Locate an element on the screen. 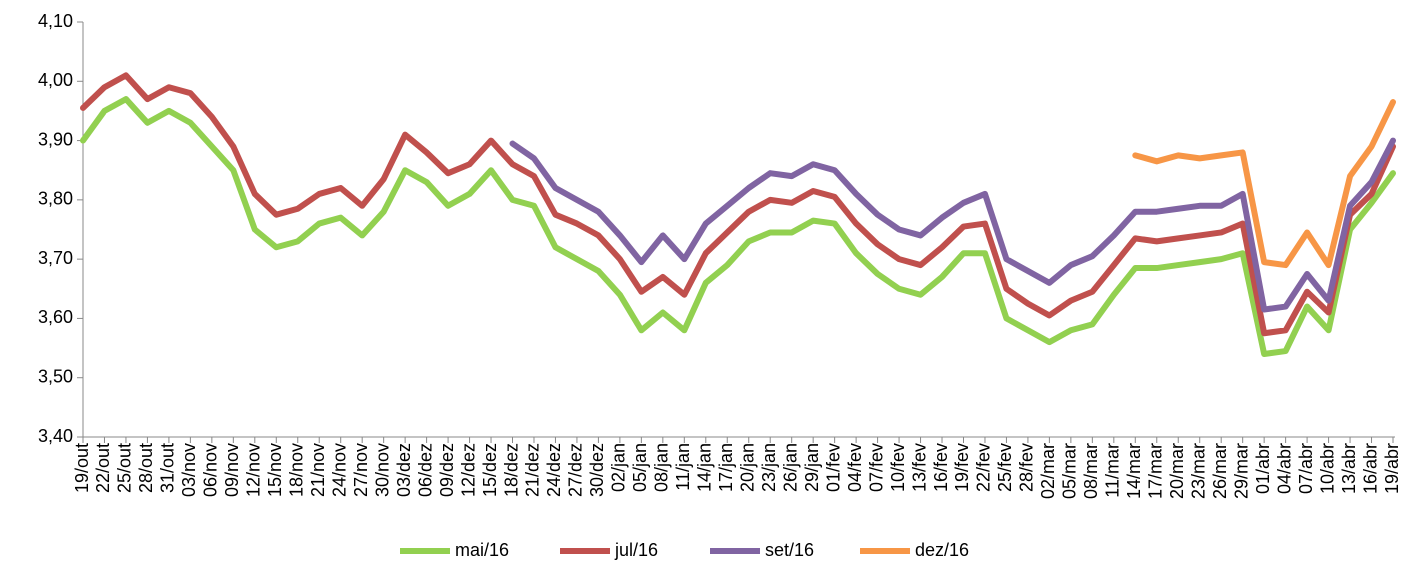 This screenshot has height=565, width=1416. x-tick-label: 16/fev is located at coordinates (941, 467).